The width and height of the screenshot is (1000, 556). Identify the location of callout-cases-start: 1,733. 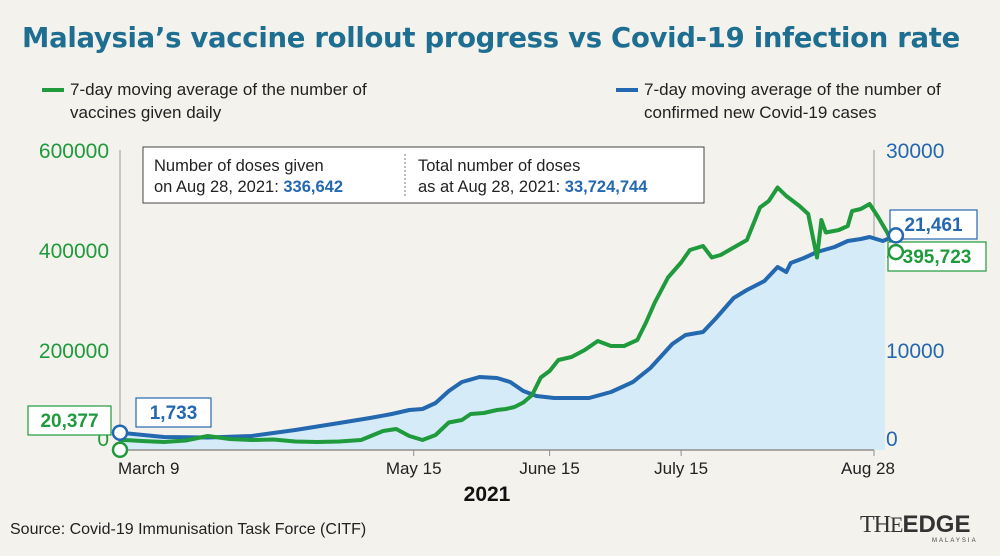
(173, 412).